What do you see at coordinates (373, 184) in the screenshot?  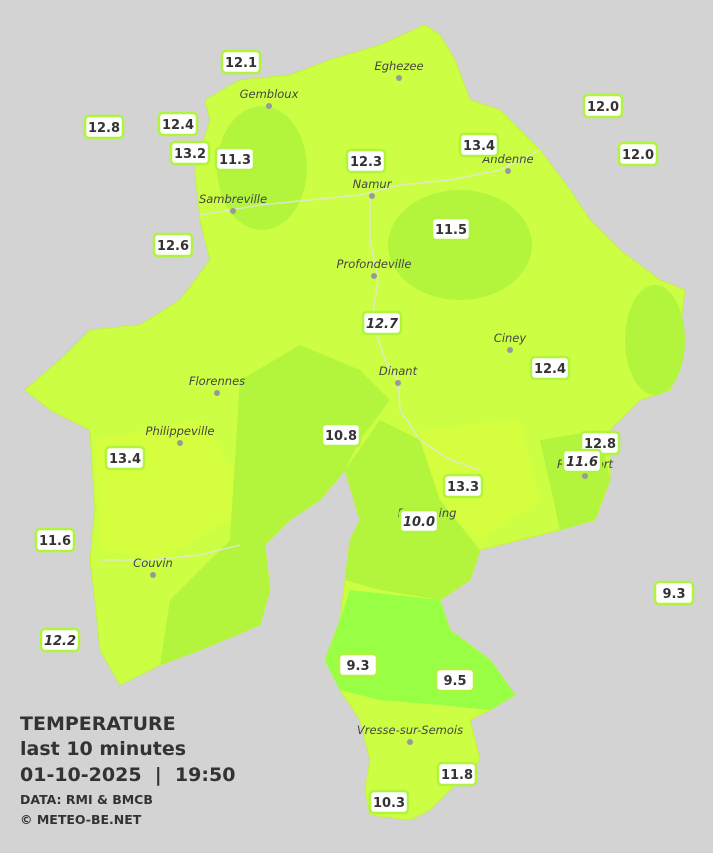 I see `city-label: Namur` at bounding box center [373, 184].